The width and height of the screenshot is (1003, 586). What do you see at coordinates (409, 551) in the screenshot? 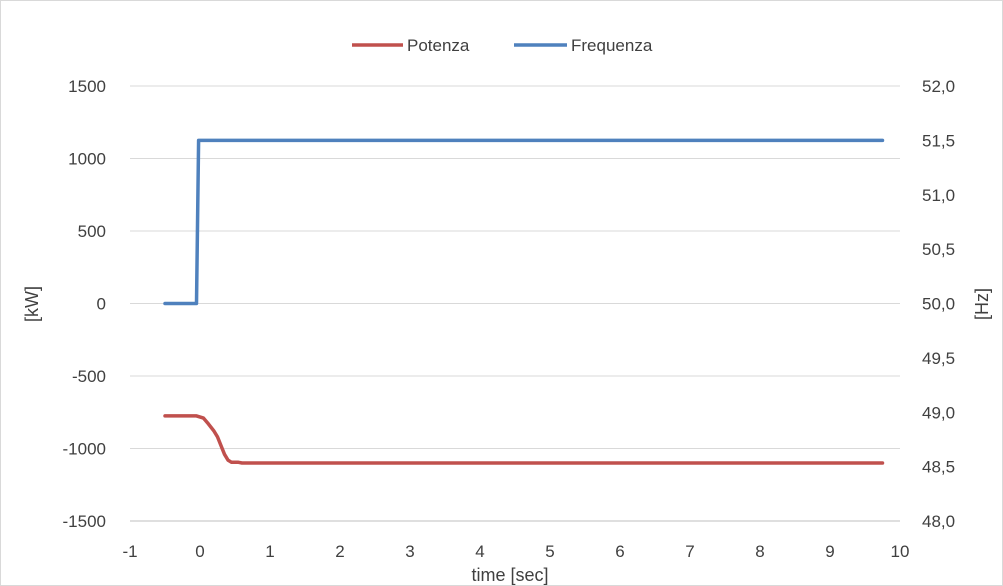
I see `x-tick-label: 3` at bounding box center [409, 551].